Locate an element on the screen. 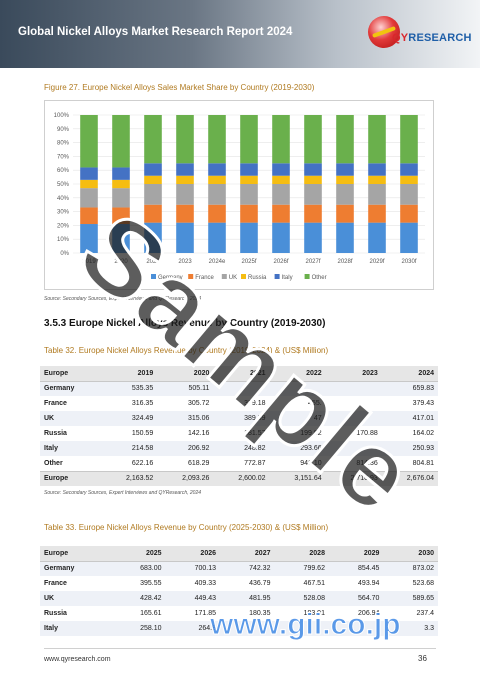 The width and height of the screenshot is (480, 679). year-header: 2028 is located at coordinates (301, 554).